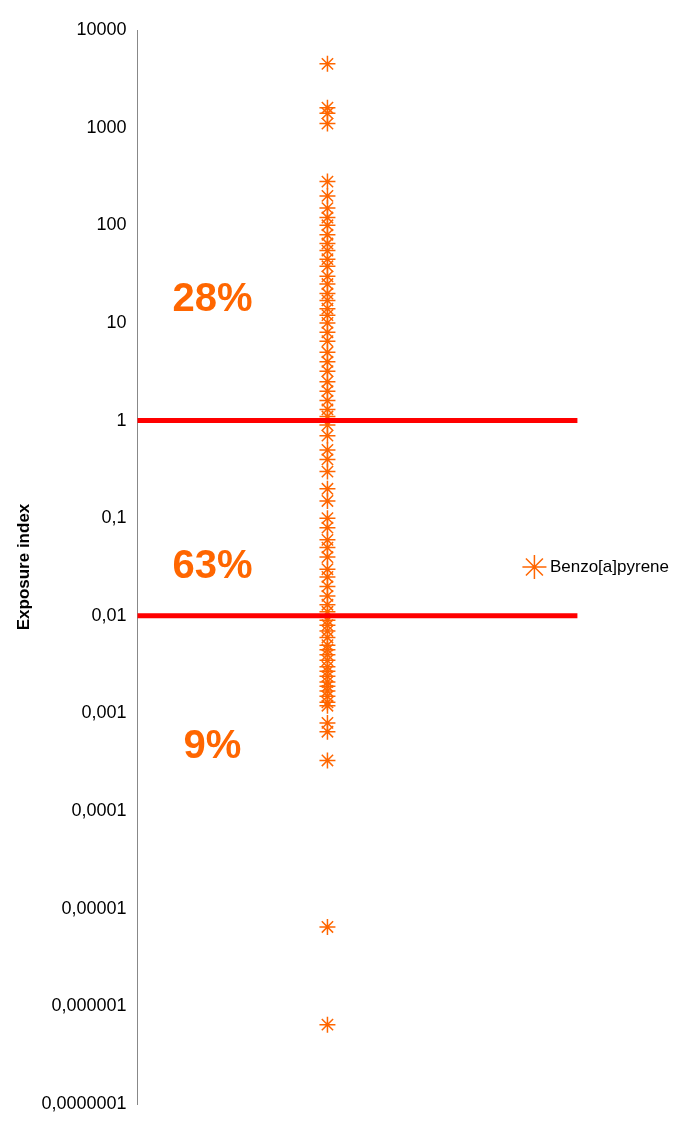 The height and width of the screenshot is (1124, 689). I want to click on y-tick-label: 1000, so click(106, 126).